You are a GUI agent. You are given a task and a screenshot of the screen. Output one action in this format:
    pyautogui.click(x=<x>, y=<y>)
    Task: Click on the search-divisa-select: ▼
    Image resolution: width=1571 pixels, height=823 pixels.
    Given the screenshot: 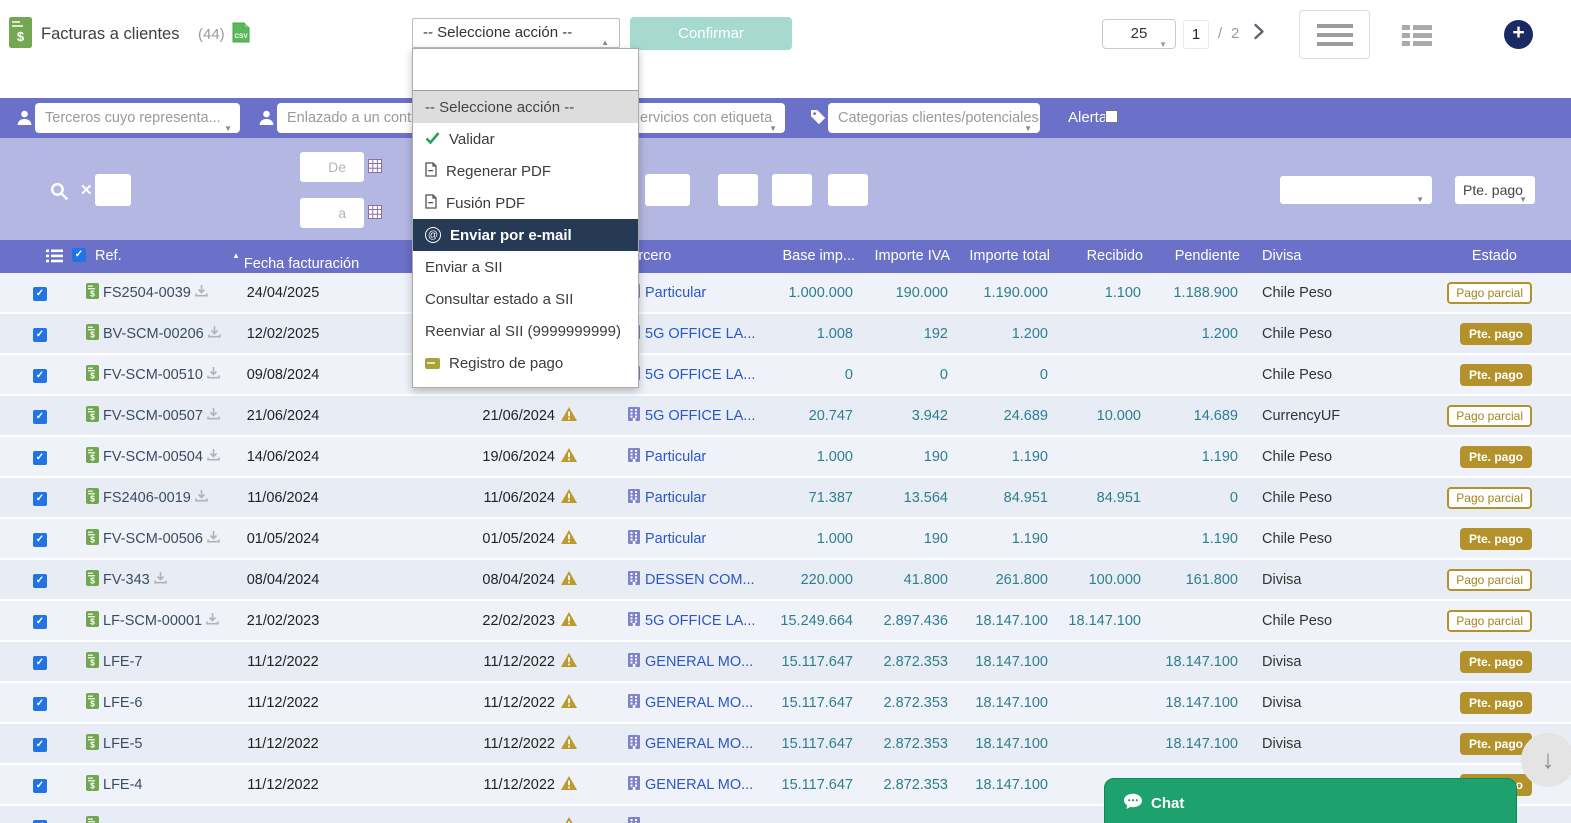 What is the action you would take?
    pyautogui.click(x=1356, y=190)
    